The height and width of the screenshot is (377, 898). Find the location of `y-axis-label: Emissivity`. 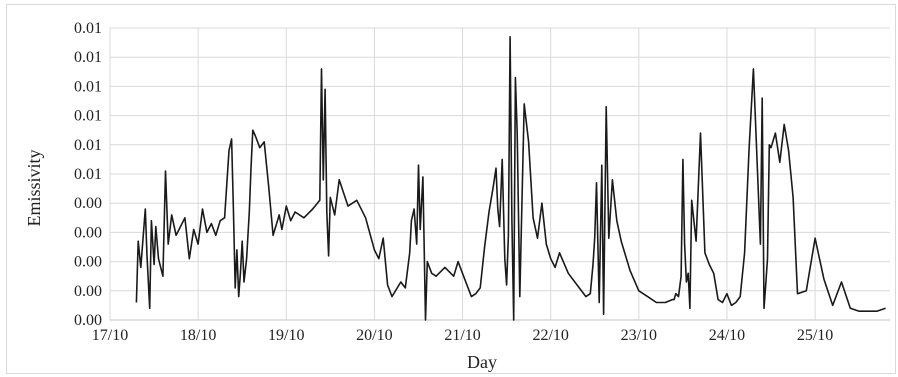

y-axis-label: Emissivity is located at coordinates (34, 187).